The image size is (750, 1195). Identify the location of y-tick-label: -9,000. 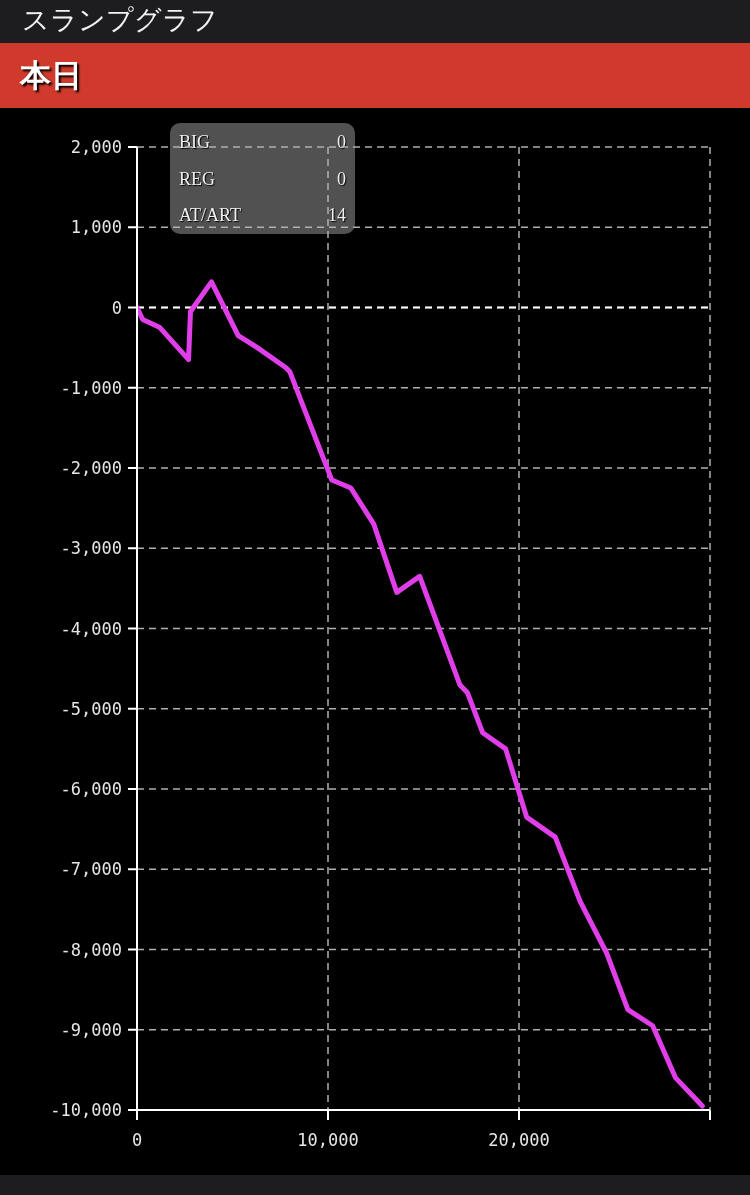
(91, 1029).